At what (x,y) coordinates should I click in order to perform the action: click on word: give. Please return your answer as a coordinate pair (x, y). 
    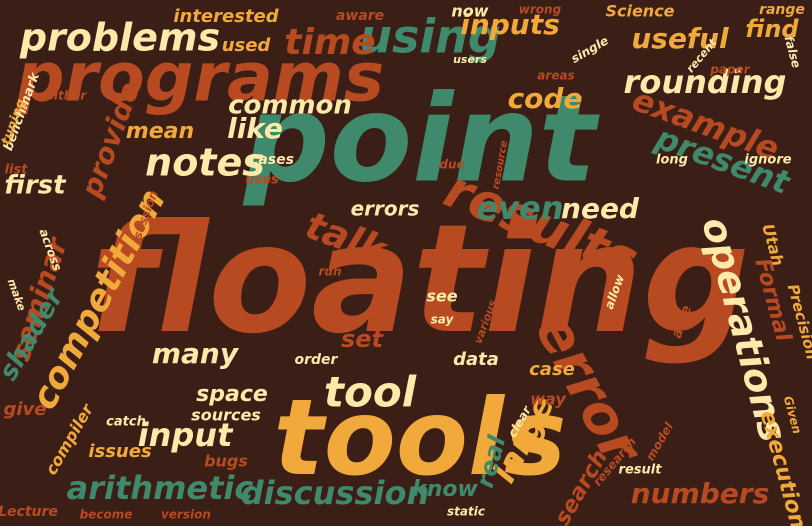
    Looking at the image, I should click on (25, 409).